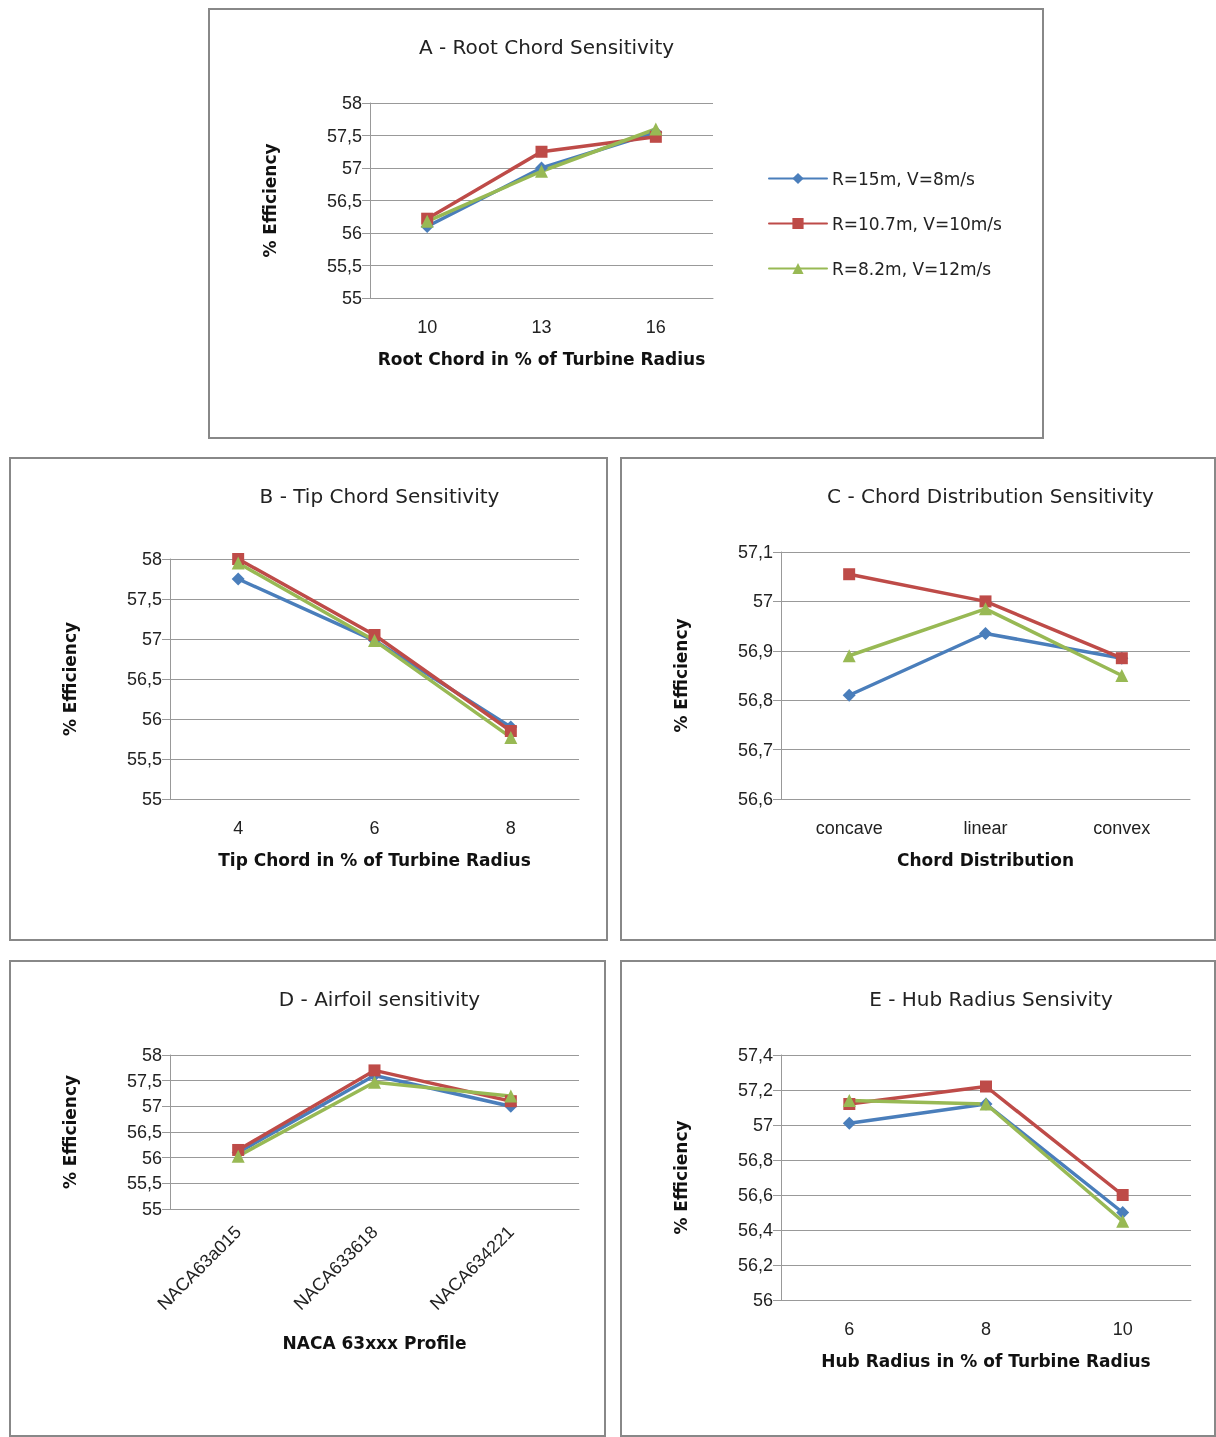 The height and width of the screenshot is (1437, 1216). Describe the element at coordinates (755, 1265) in the screenshot. I see `y-tick-label: 56,2` at that location.